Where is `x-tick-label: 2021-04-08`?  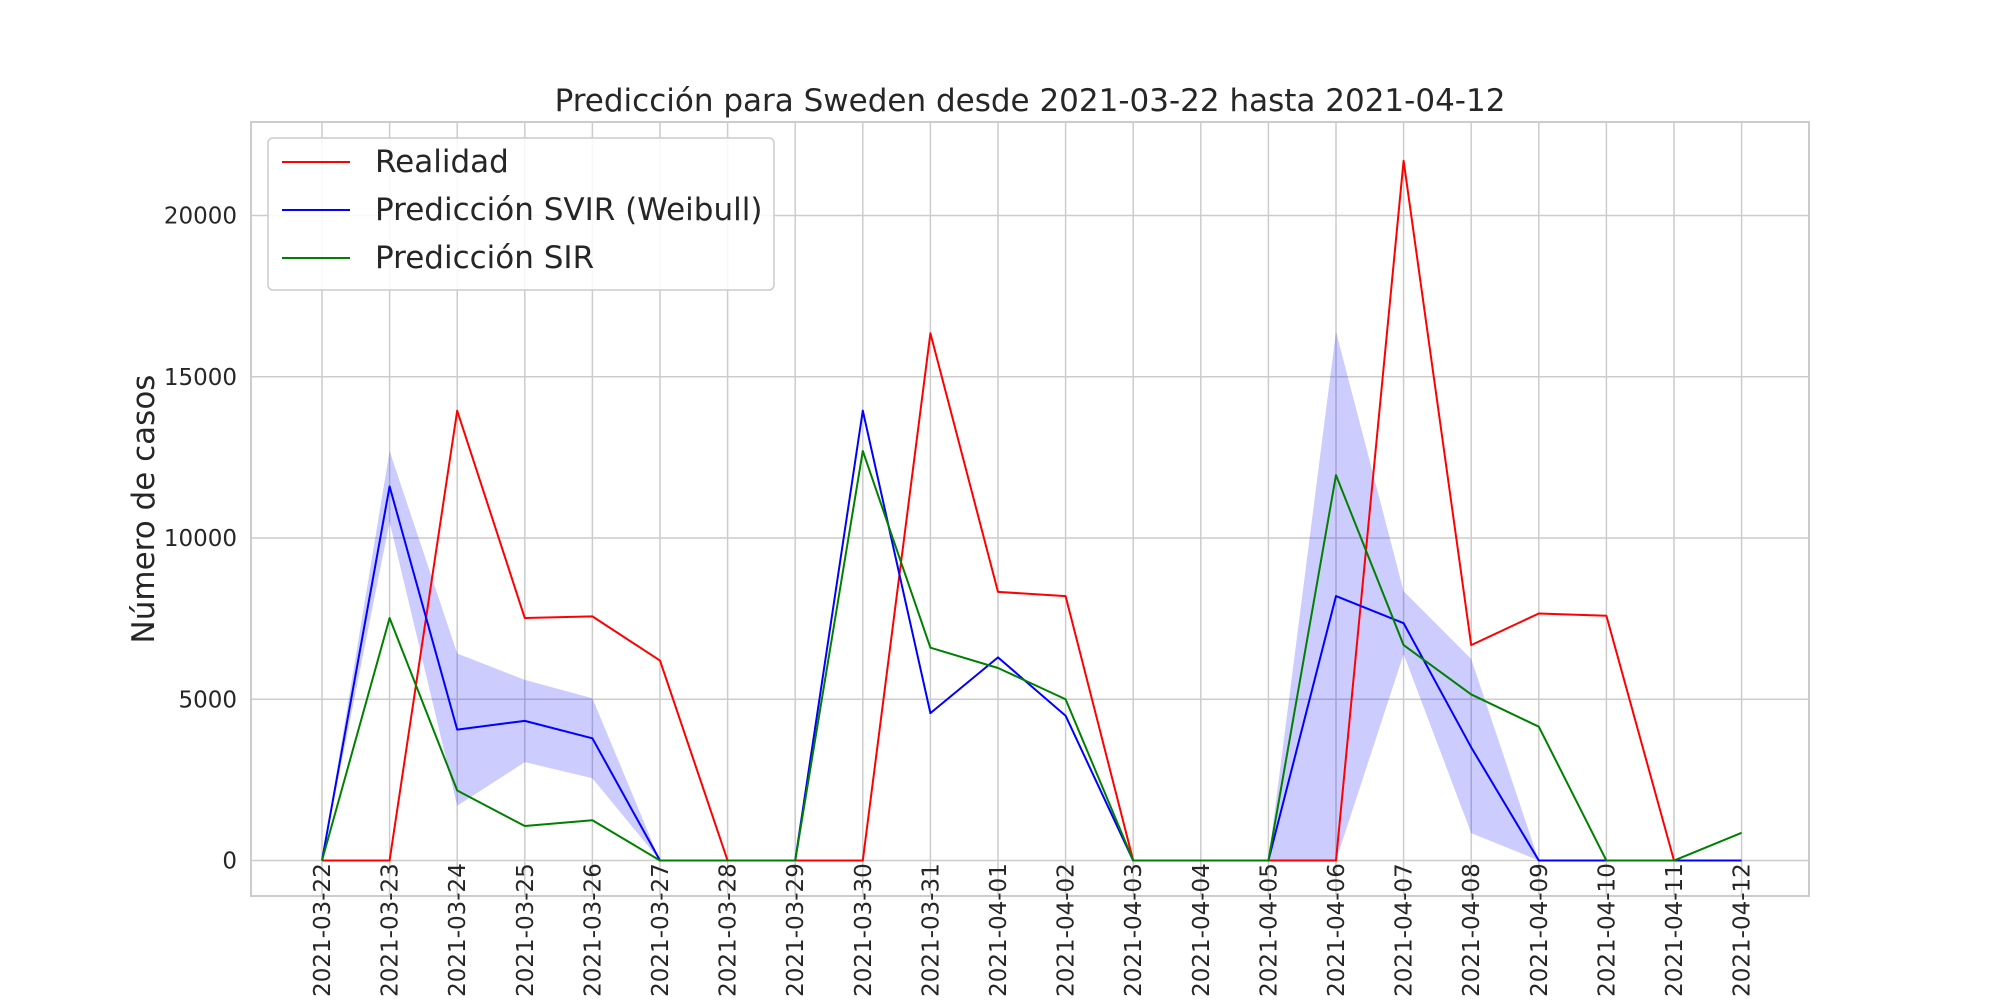 x-tick-label: 2021-04-08 is located at coordinates (1472, 930).